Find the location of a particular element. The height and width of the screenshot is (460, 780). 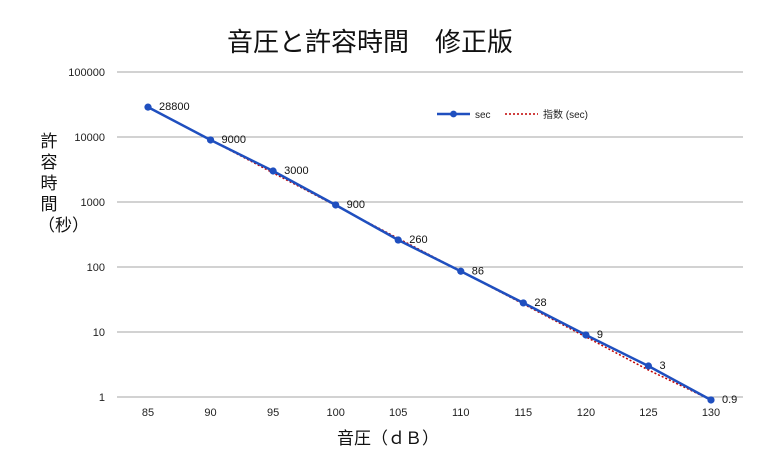

data-label-130: 0.9 is located at coordinates (729, 400).